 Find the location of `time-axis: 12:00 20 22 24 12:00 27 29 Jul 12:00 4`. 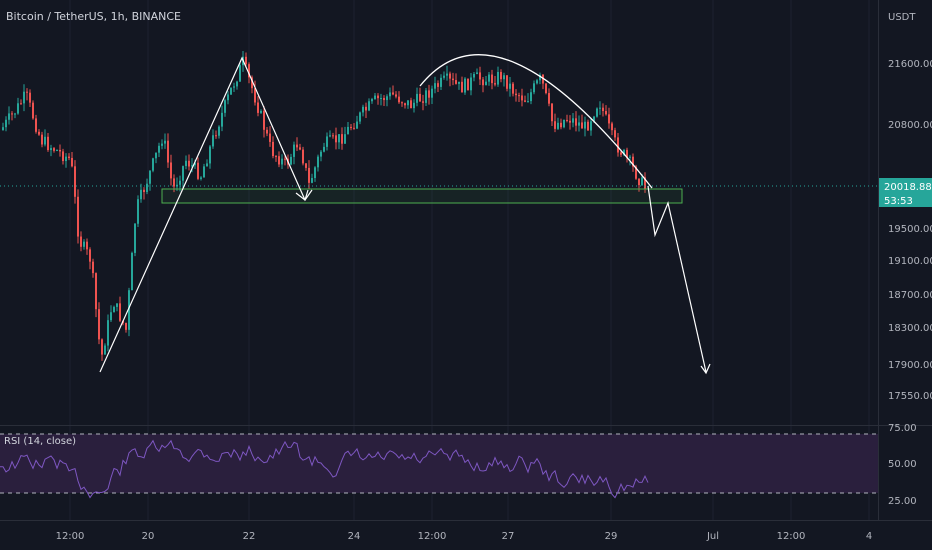

time-axis: 12:00 20 22 24 12:00 27 29 Jul 12:00 4 is located at coordinates (464, 536).